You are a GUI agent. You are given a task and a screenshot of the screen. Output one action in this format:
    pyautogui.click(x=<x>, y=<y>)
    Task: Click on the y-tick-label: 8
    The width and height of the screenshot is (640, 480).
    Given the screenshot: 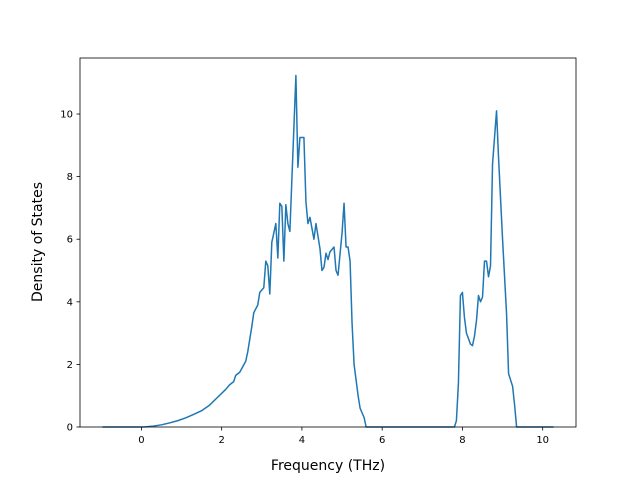 What is the action you would take?
    pyautogui.click(x=70, y=177)
    